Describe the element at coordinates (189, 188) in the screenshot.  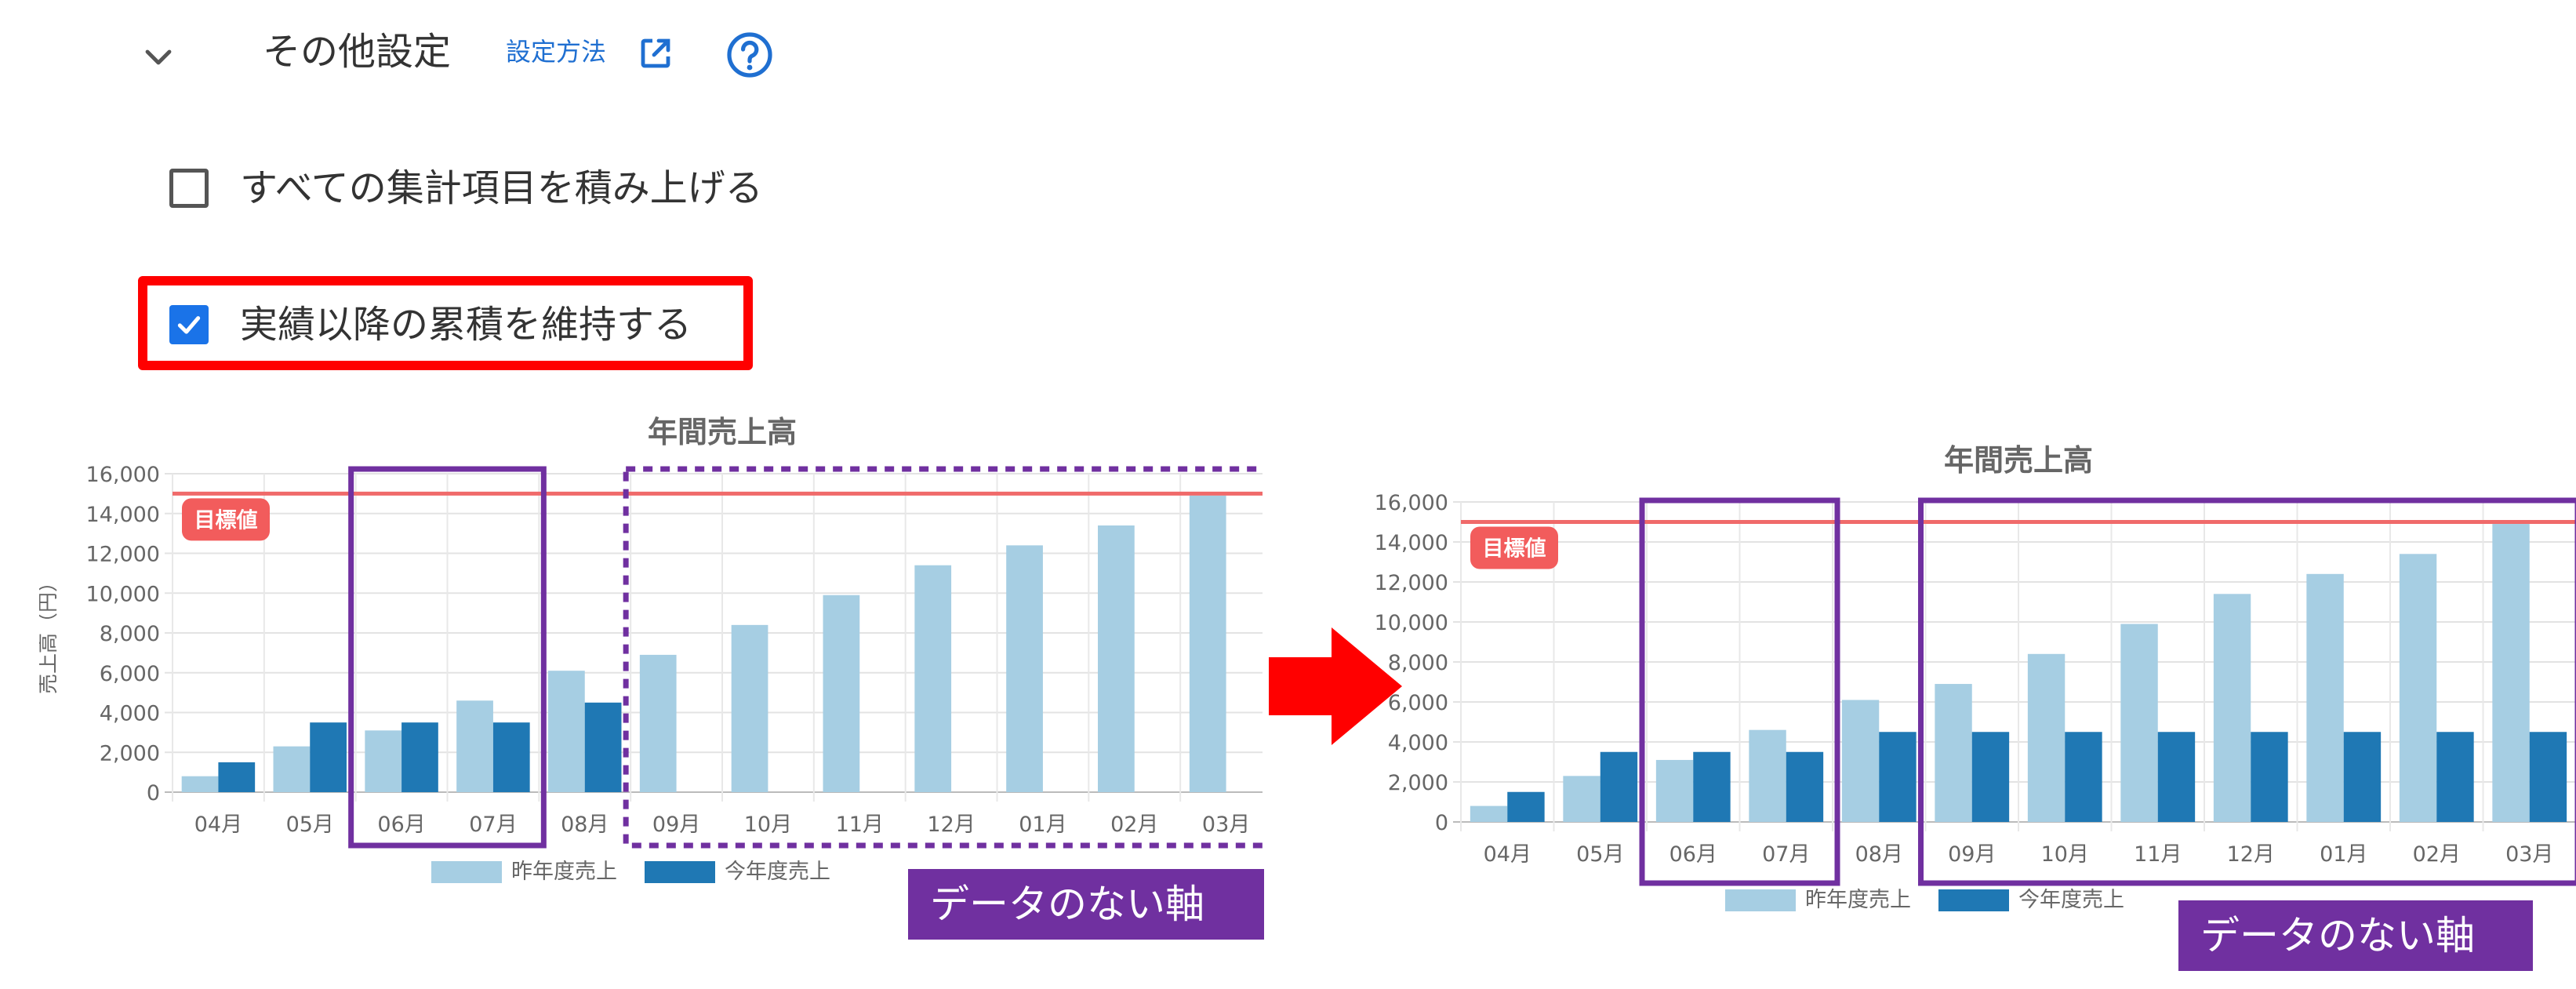
I see `checkbox-unchecked` at that location.